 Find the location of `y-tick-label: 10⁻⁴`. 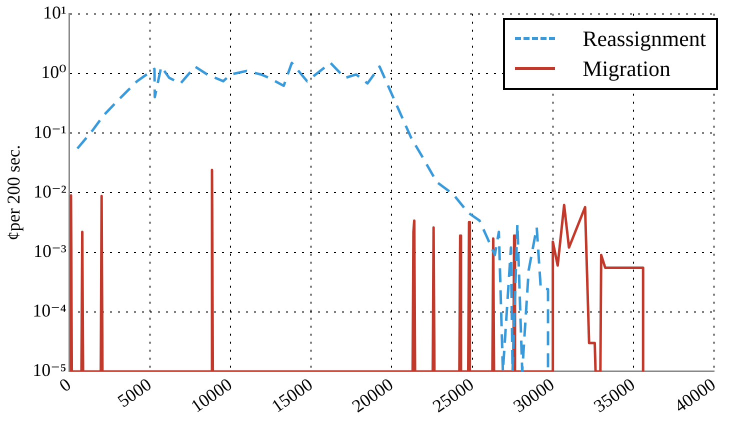

y-tick-label: 10⁻⁴ is located at coordinates (49, 310).